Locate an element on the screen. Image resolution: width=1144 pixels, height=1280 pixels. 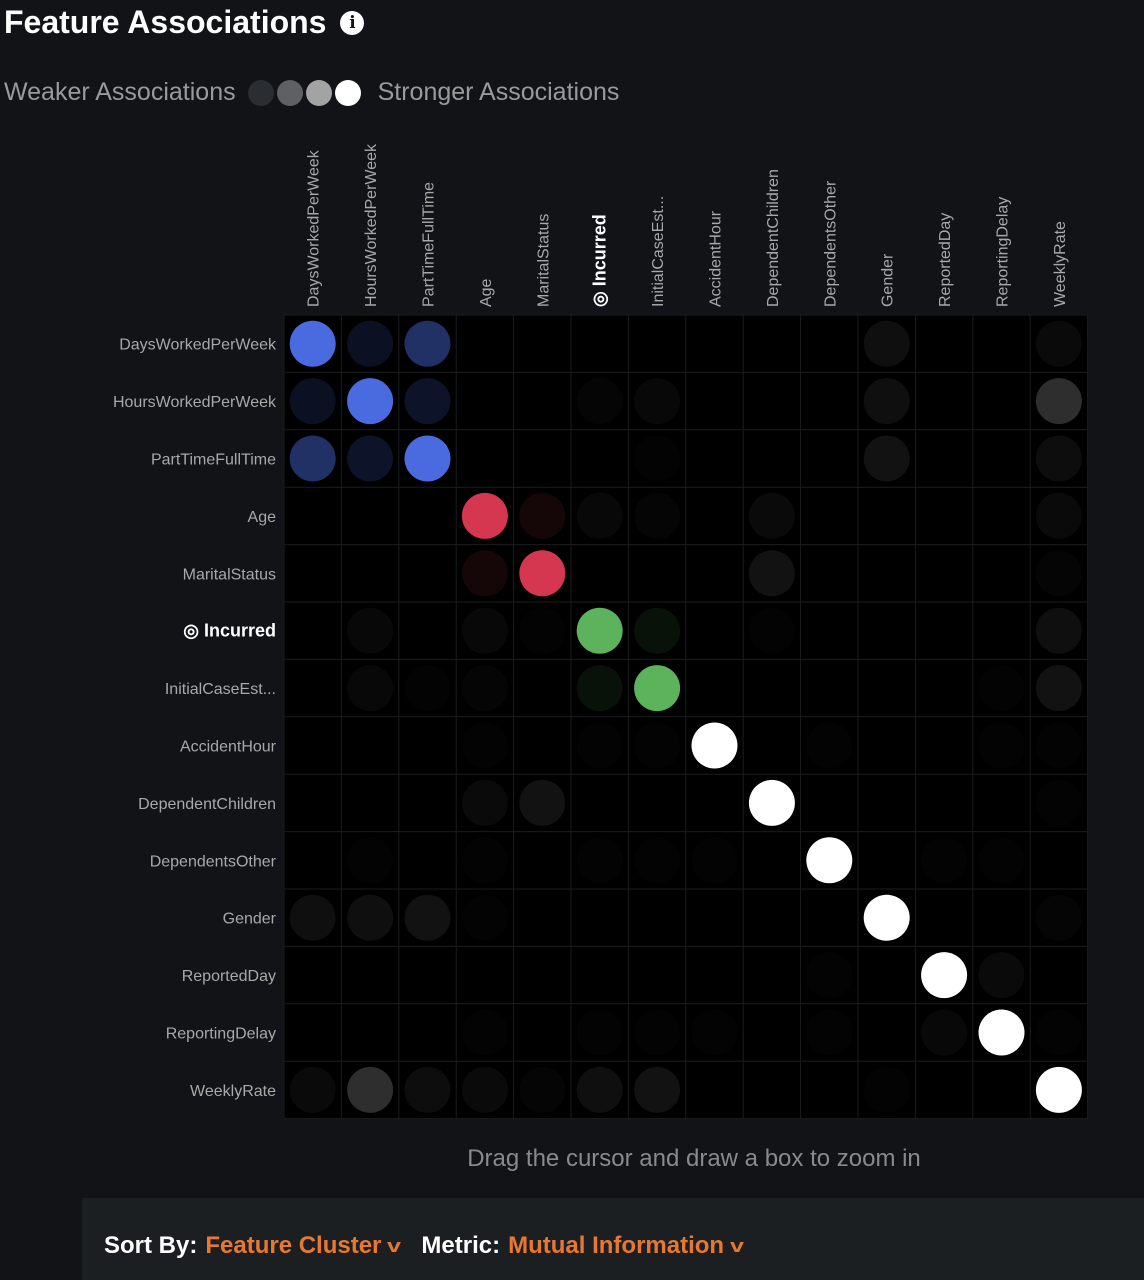
metric-label: Metric: is located at coordinates (461, 1245).